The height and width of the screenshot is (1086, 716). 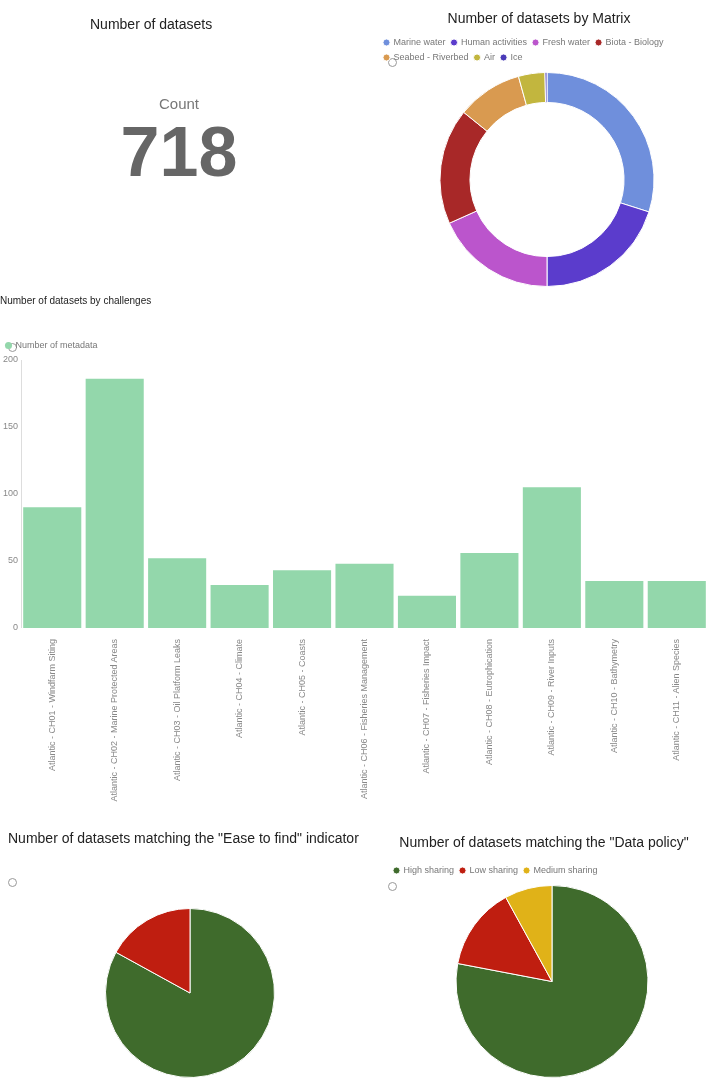 What do you see at coordinates (494, 869) in the screenshot?
I see `legend-label: Low sharing` at bounding box center [494, 869].